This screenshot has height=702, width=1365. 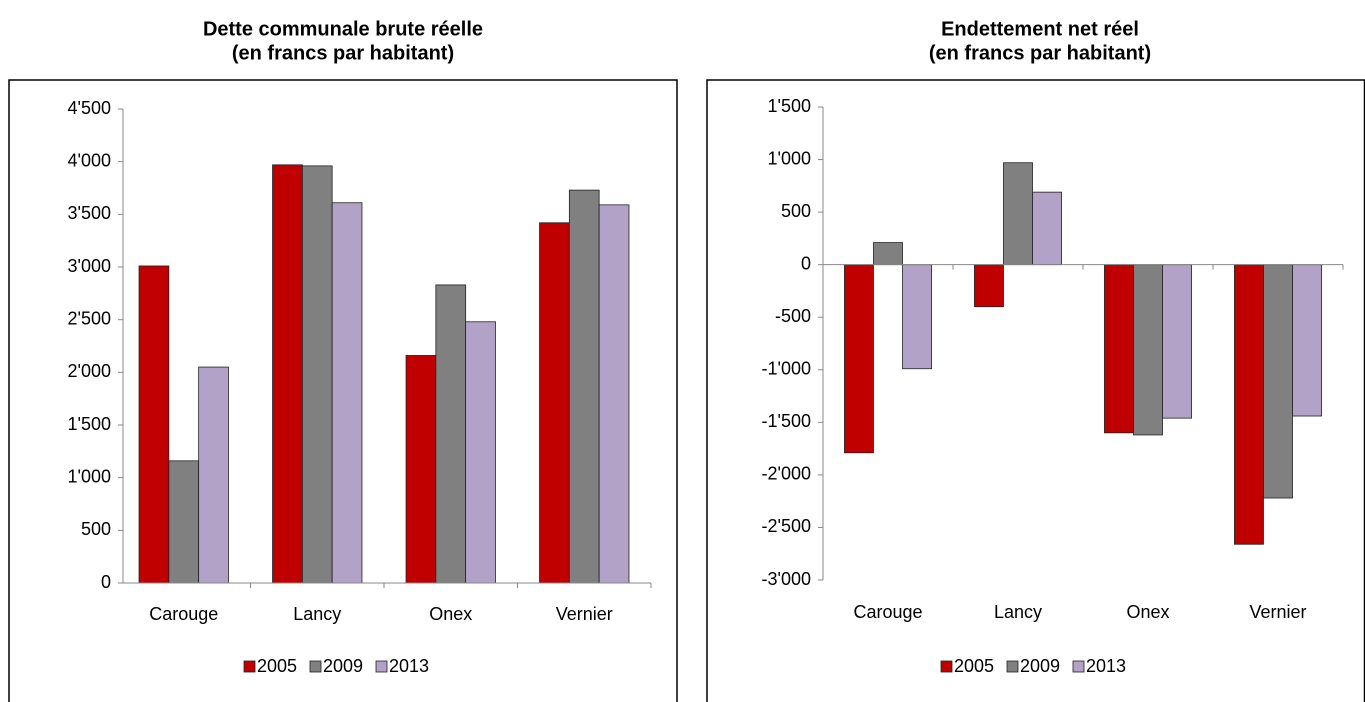 What do you see at coordinates (89, 108) in the screenshot?
I see `y-tick-label: 4'500` at bounding box center [89, 108].